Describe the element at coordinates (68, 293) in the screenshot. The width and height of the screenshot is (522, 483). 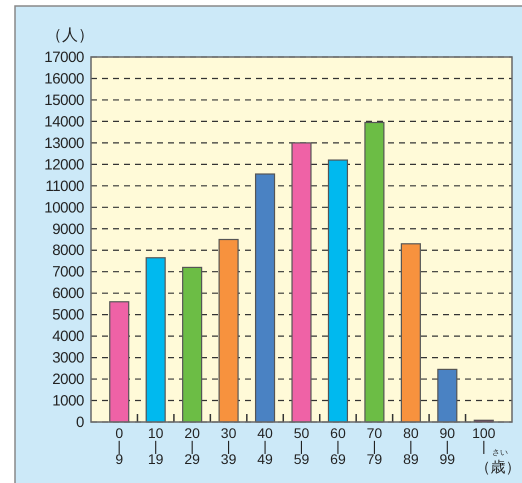
I see `y-tick-label: 6000` at that location.